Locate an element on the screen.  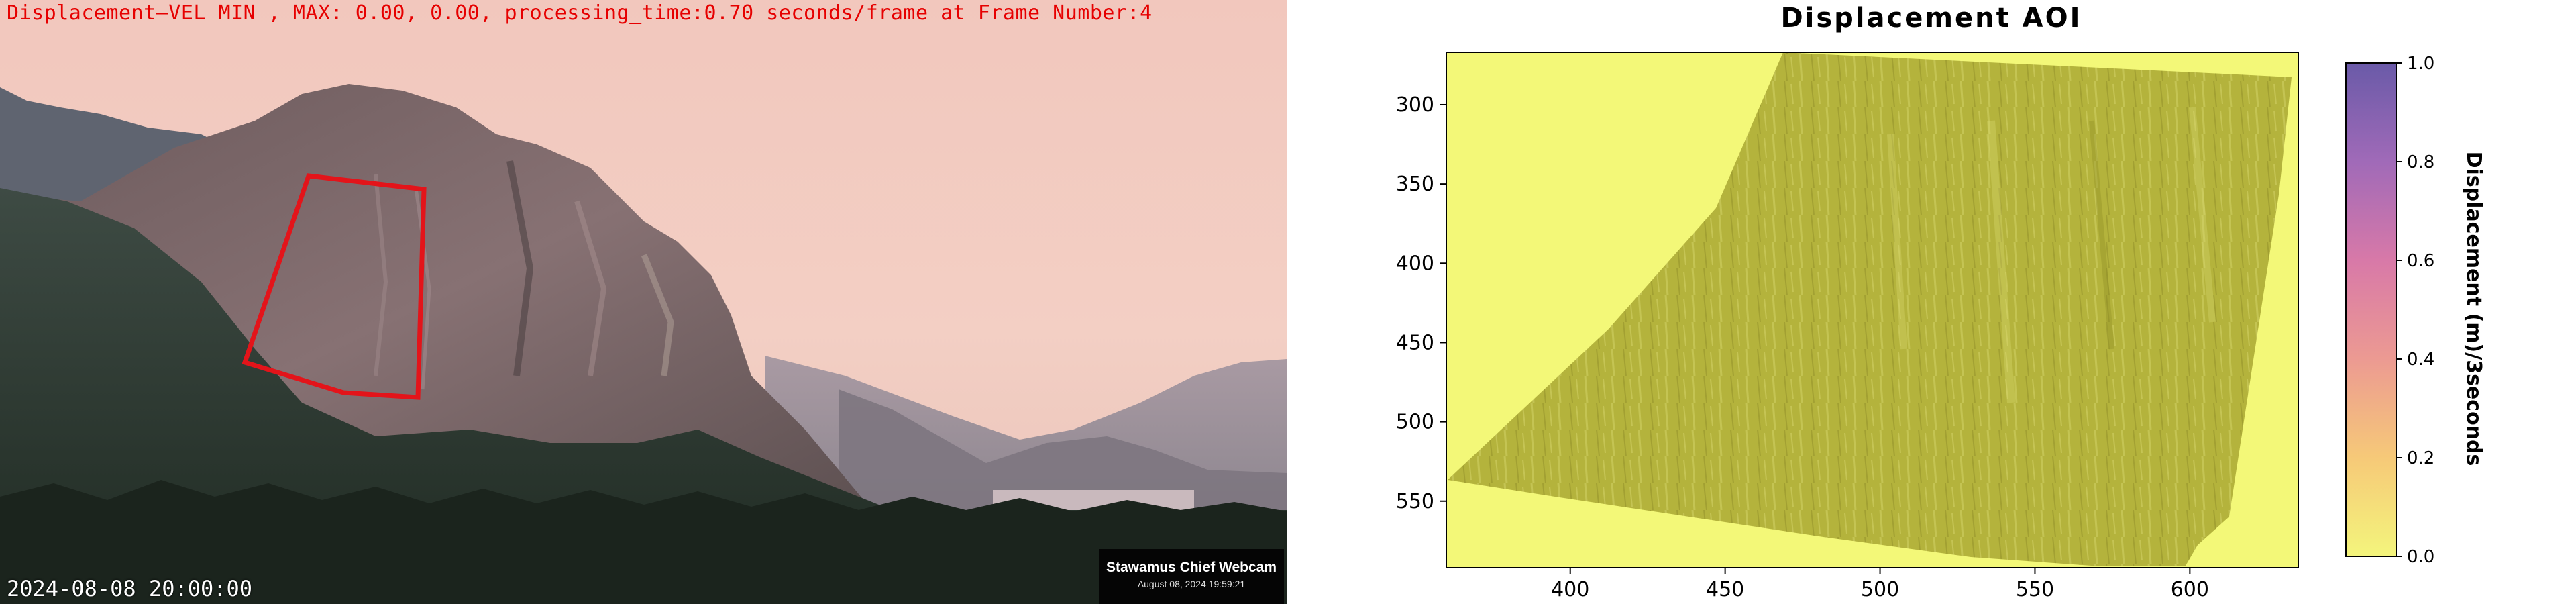
plot-title: Displacement AOI is located at coordinates (1931, 18).